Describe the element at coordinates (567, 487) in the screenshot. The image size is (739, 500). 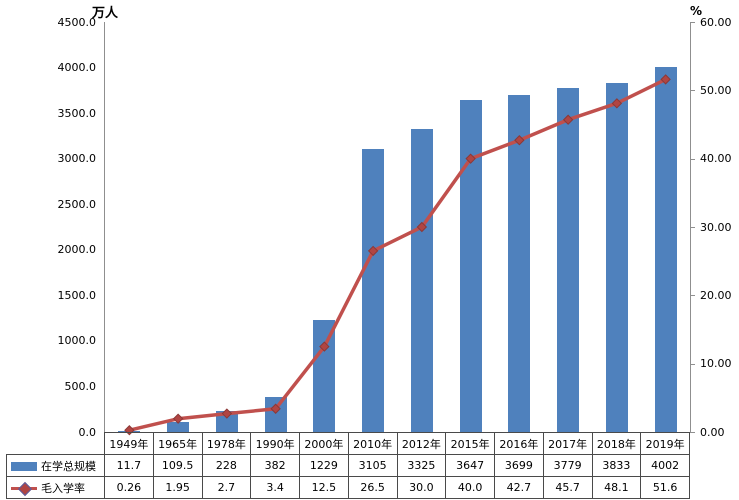
I see `value-cell: 45.7` at that location.